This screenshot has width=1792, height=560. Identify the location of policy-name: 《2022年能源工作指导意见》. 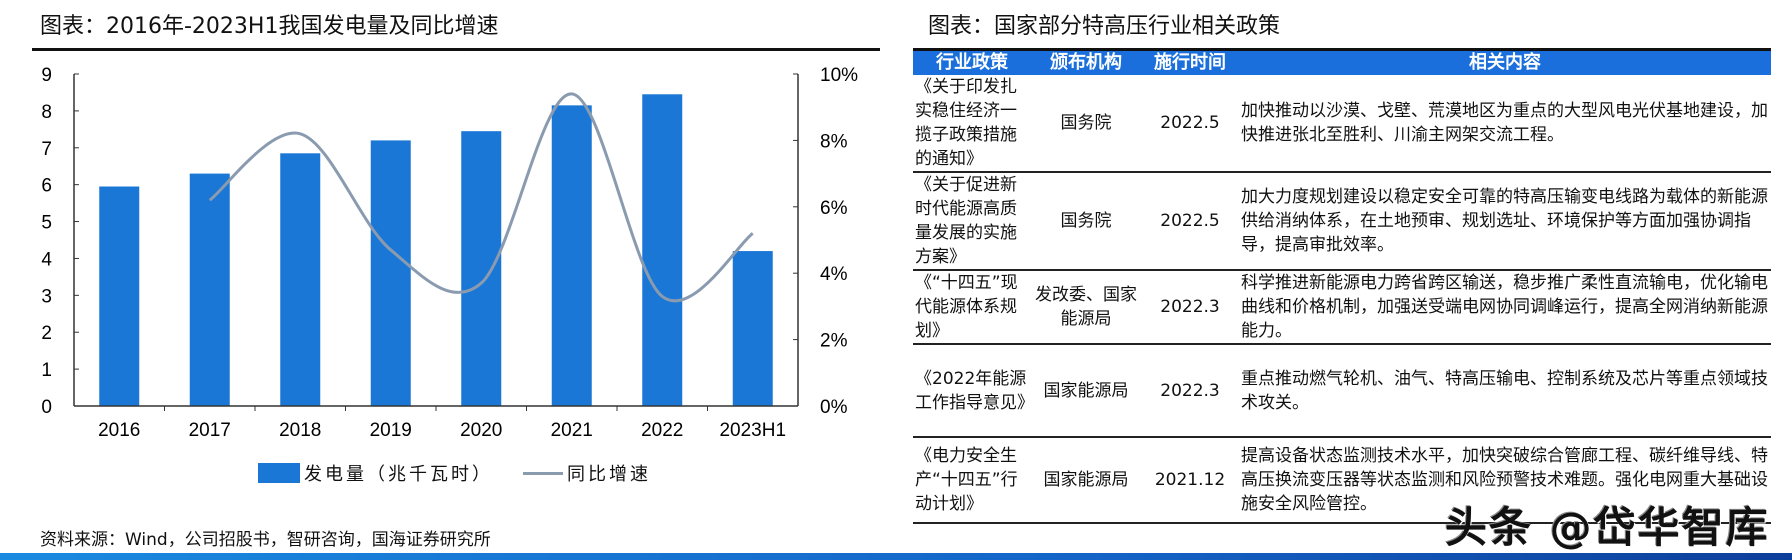
(973, 391).